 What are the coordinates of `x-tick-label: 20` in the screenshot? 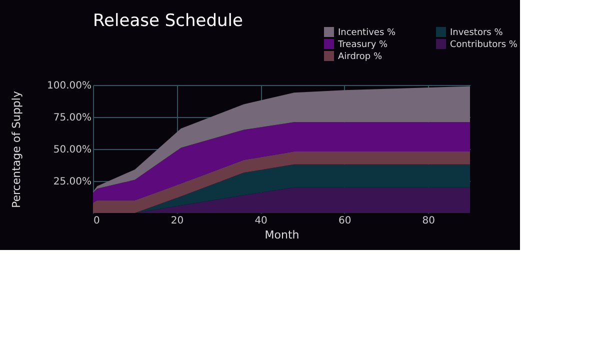 It's located at (177, 221).